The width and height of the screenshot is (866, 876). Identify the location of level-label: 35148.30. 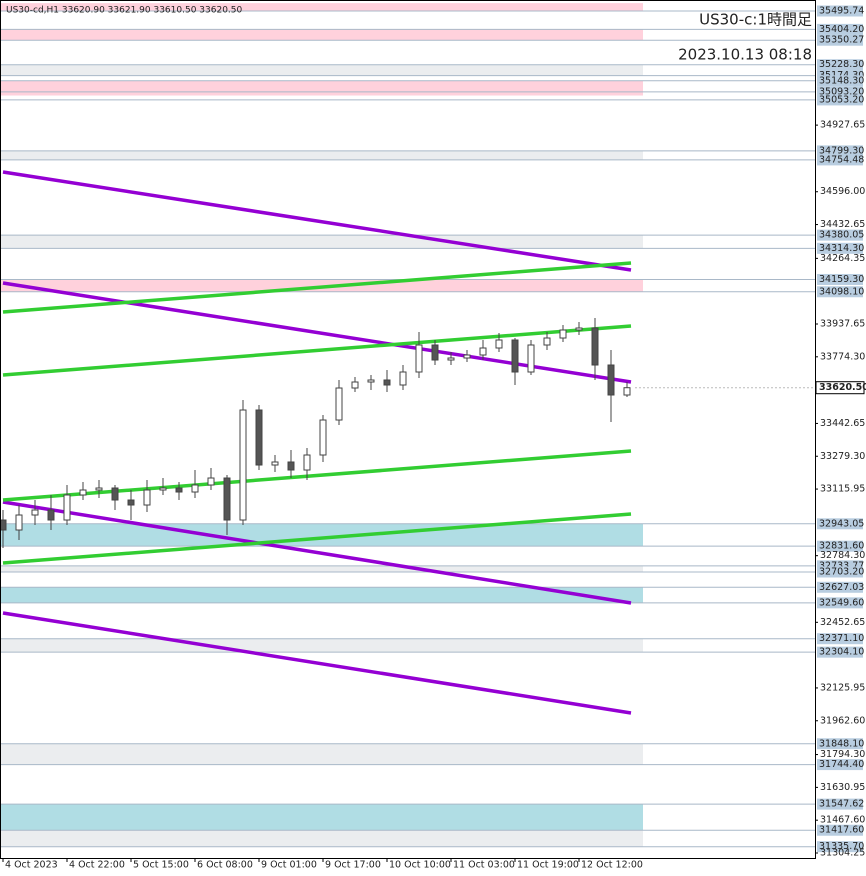
(841, 80).